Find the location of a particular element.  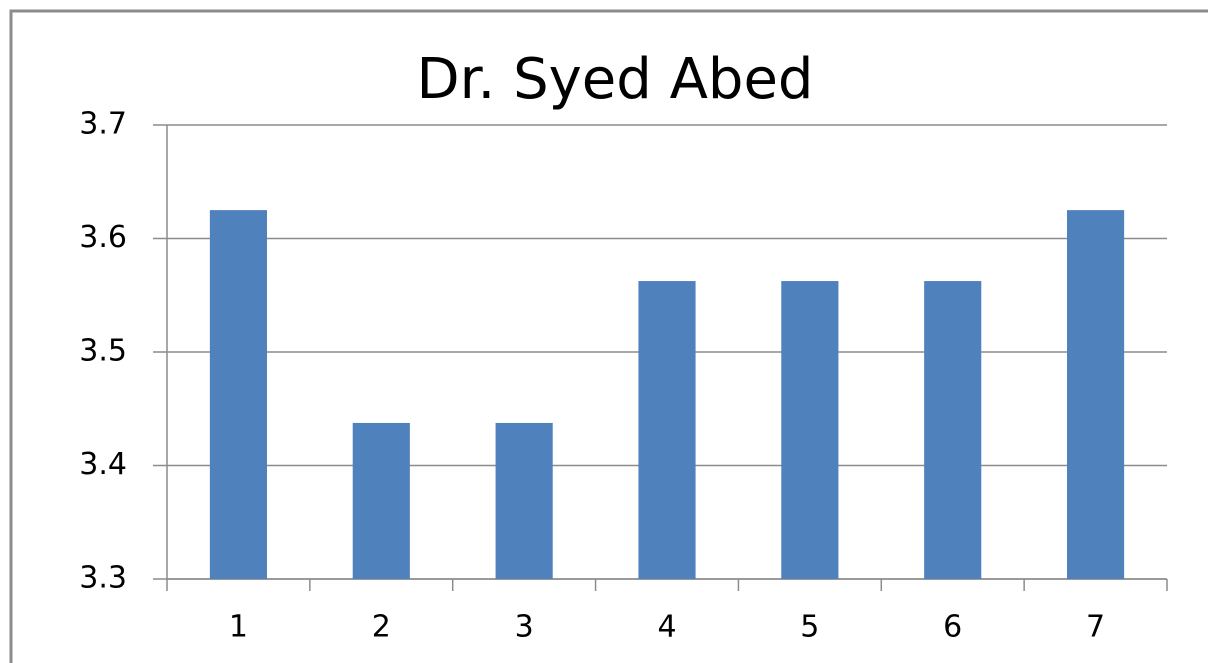

chart-title: Dr. Syed Abed is located at coordinates (615, 79).